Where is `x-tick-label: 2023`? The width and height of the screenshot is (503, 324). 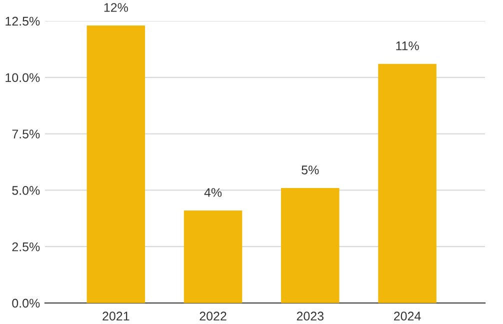 x-tick-label: 2023 is located at coordinates (310, 316).